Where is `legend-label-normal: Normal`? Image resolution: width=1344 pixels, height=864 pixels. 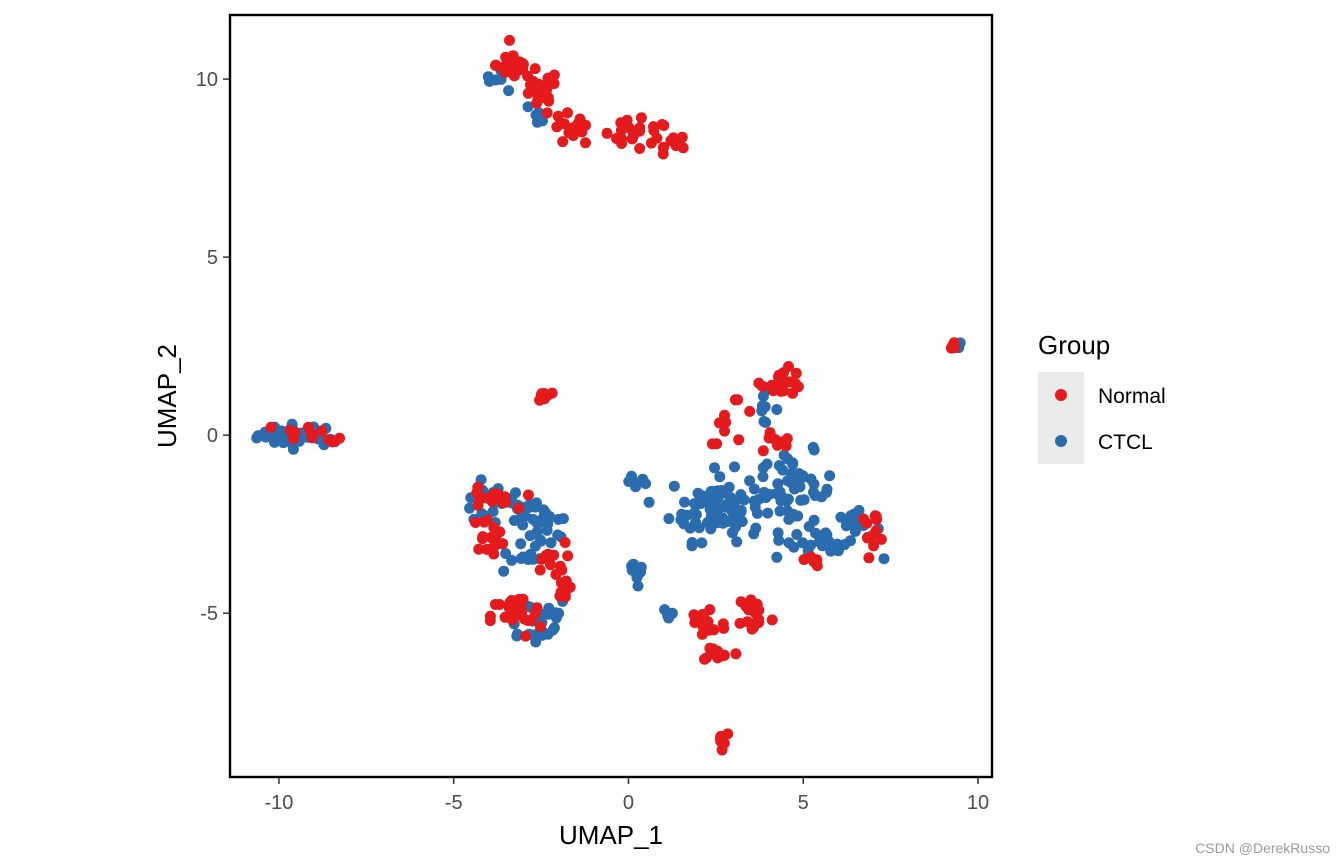
legend-label-normal: Normal is located at coordinates (1132, 396).